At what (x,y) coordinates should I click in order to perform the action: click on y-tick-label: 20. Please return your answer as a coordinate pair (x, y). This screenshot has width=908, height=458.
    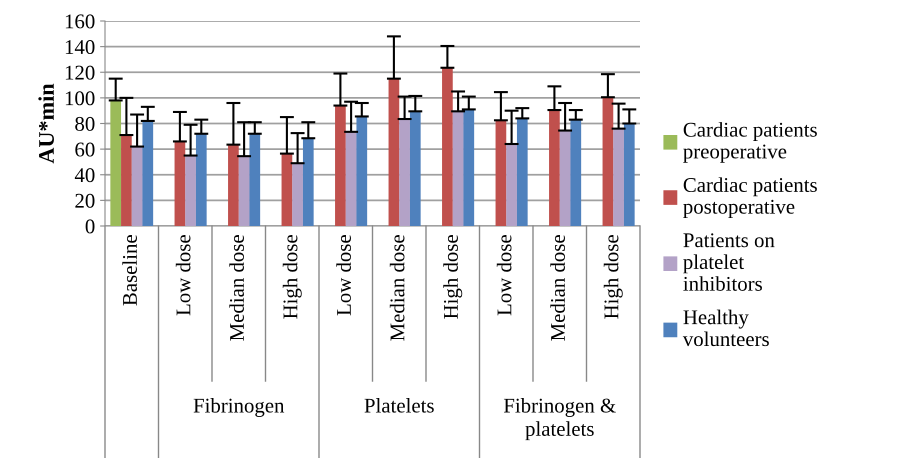
    Looking at the image, I should click on (84, 201).